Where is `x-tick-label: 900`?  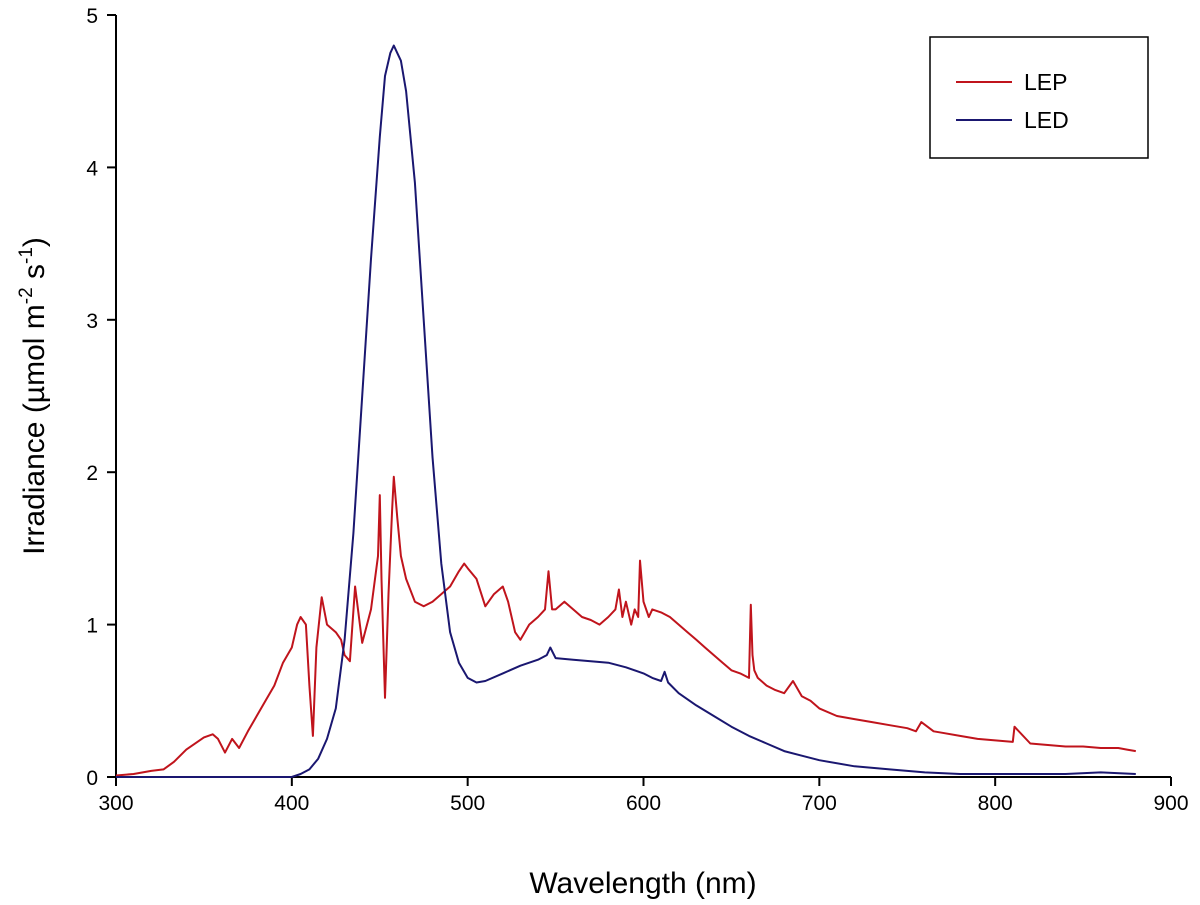
x-tick-label: 900 is located at coordinates (1170, 803).